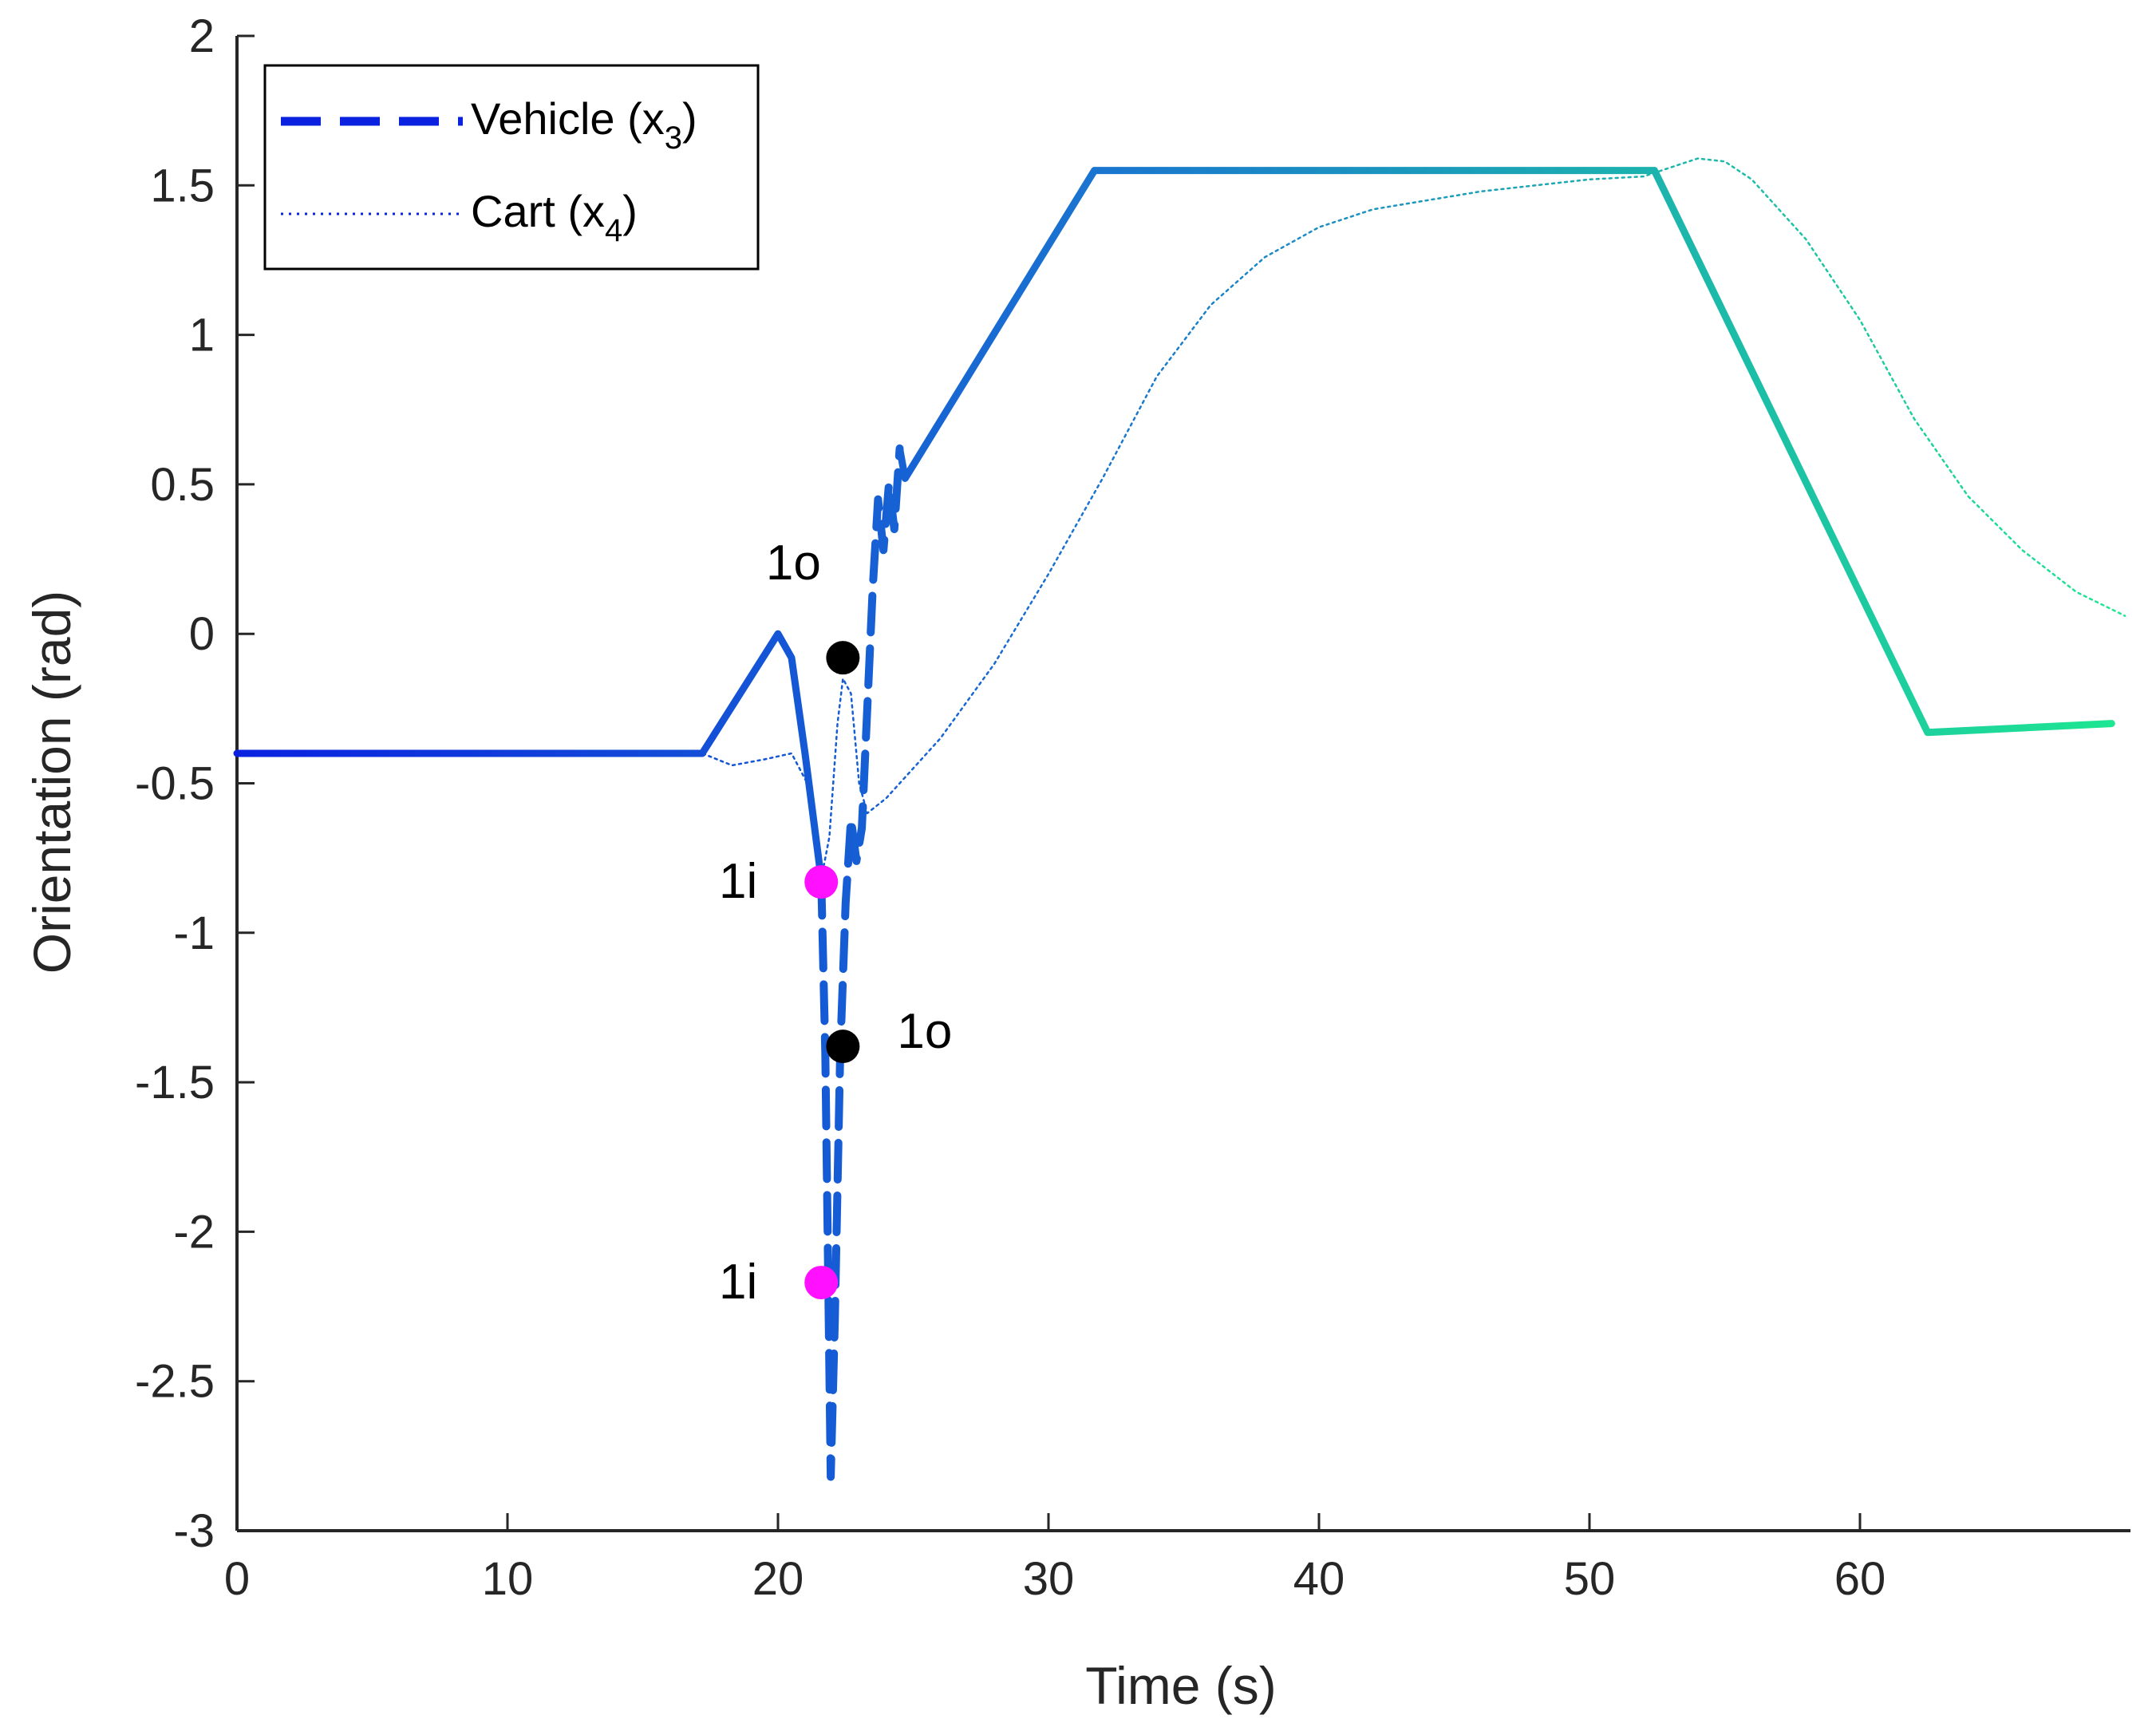 The width and height of the screenshot is (2156, 1735). Describe the element at coordinates (529, 756) in the screenshot. I see `vehicle-series-line-solid` at that location.